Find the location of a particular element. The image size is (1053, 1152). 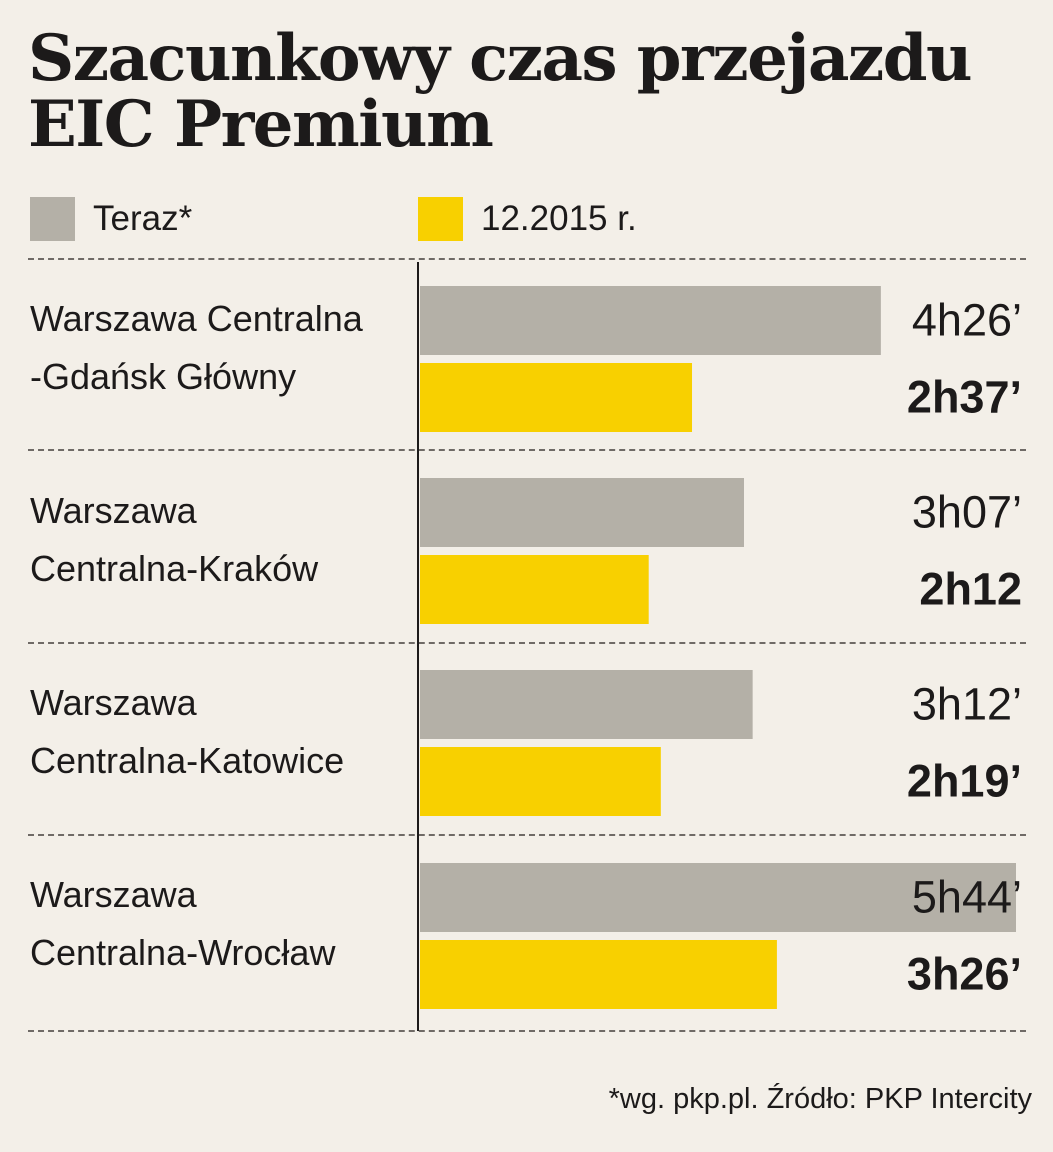

row-label-krakow-line-1: Warszawa is located at coordinates (113, 510).